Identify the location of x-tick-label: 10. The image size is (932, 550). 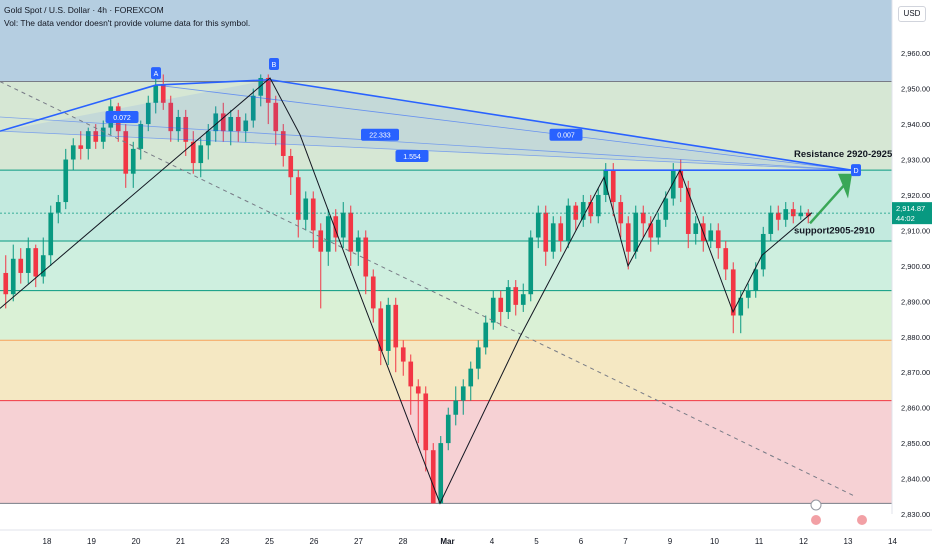
(714, 541).